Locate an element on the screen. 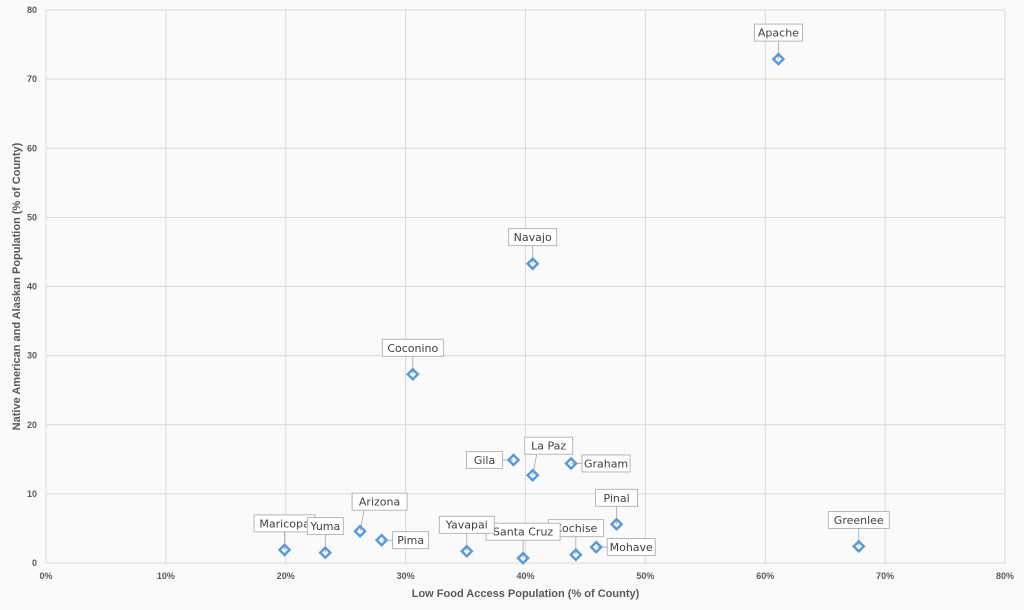 This screenshot has height=610, width=1024. data-point-santa-cruz is located at coordinates (523, 558).